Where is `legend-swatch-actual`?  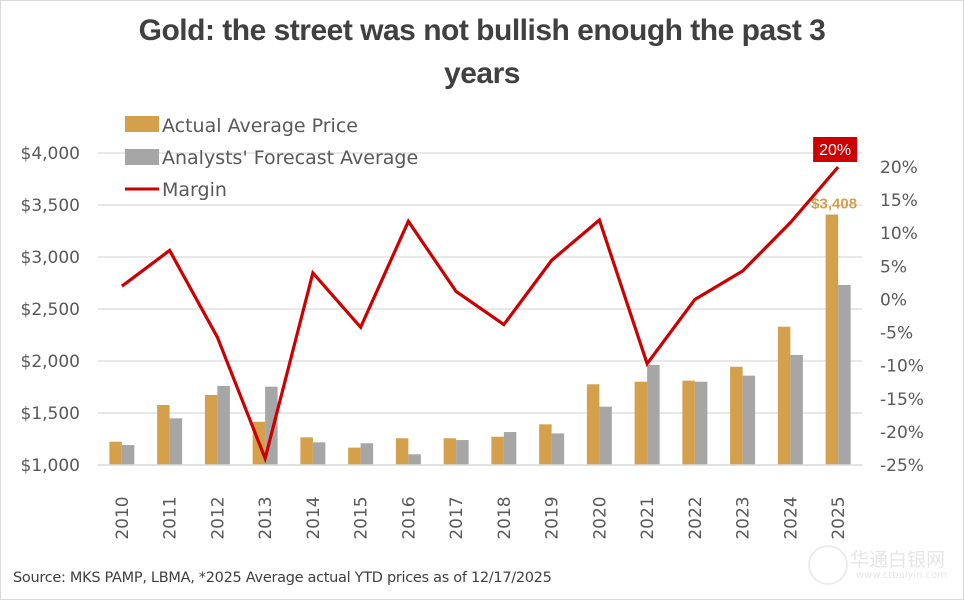 legend-swatch-actual is located at coordinates (142, 124).